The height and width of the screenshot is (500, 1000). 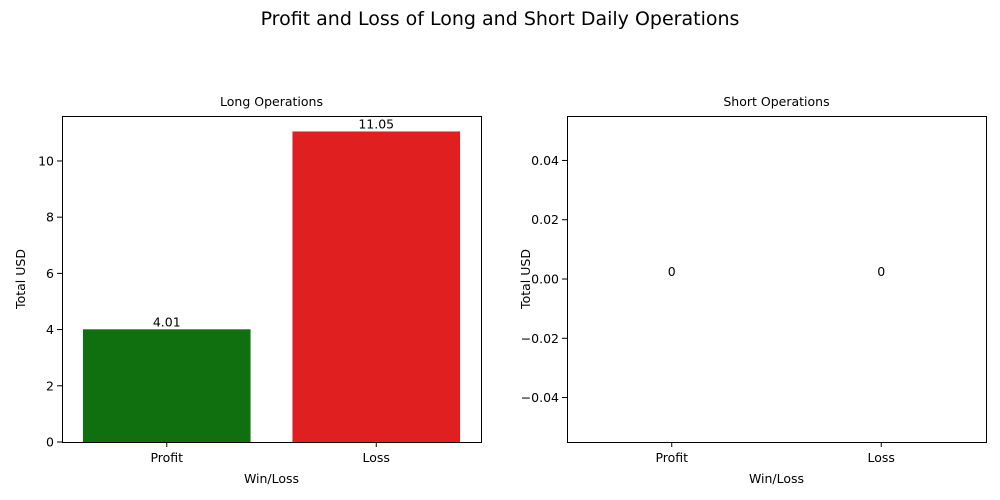 What do you see at coordinates (545, 219) in the screenshot?
I see `y-tick-label: 0.02` at bounding box center [545, 219].